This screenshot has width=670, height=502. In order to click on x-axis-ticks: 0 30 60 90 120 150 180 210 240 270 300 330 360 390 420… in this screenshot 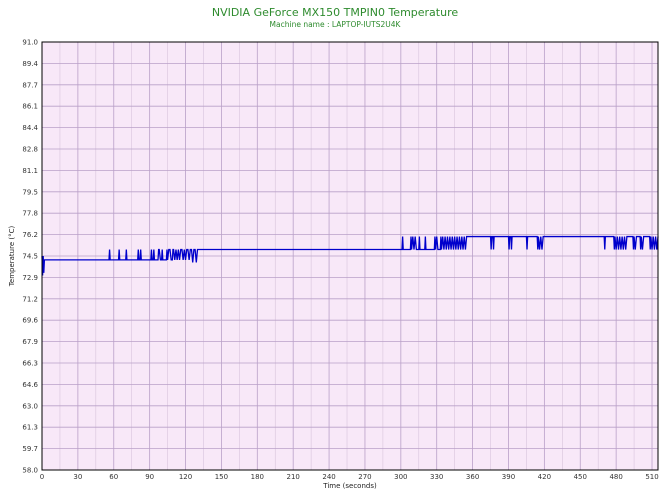, I will do `click(349, 477)`.